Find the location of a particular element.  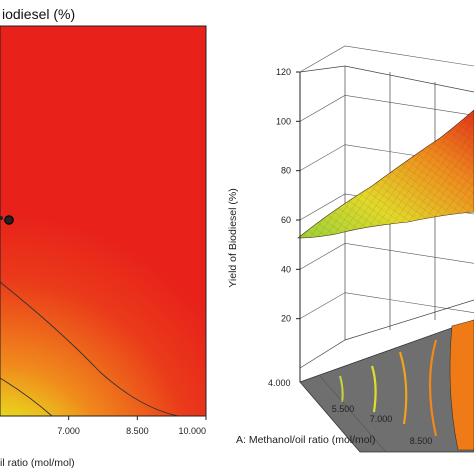

z-tick-label: 40 is located at coordinates (286, 269).